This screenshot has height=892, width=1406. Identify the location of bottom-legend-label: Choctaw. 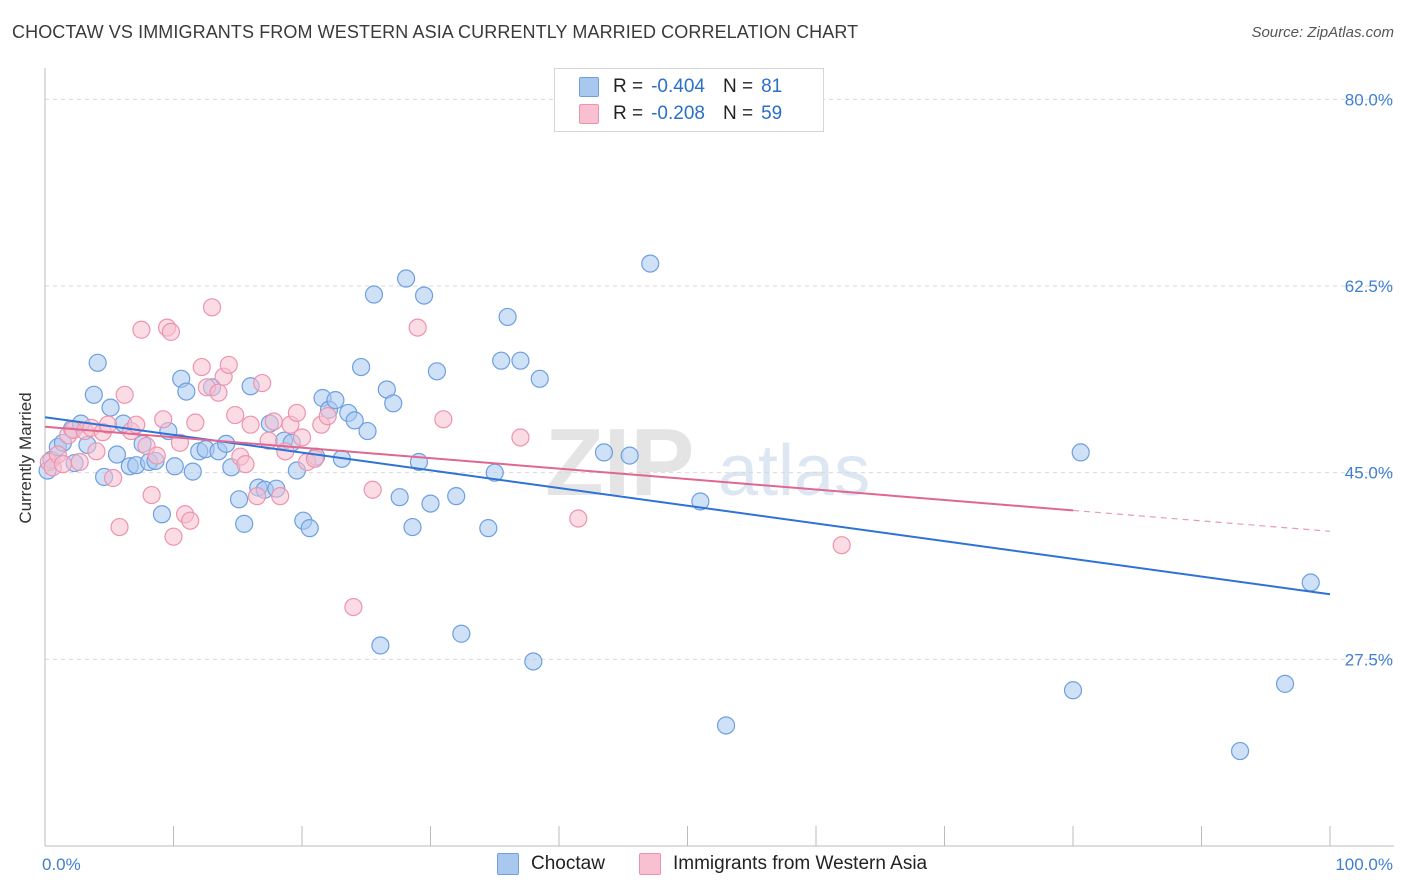
(568, 863).